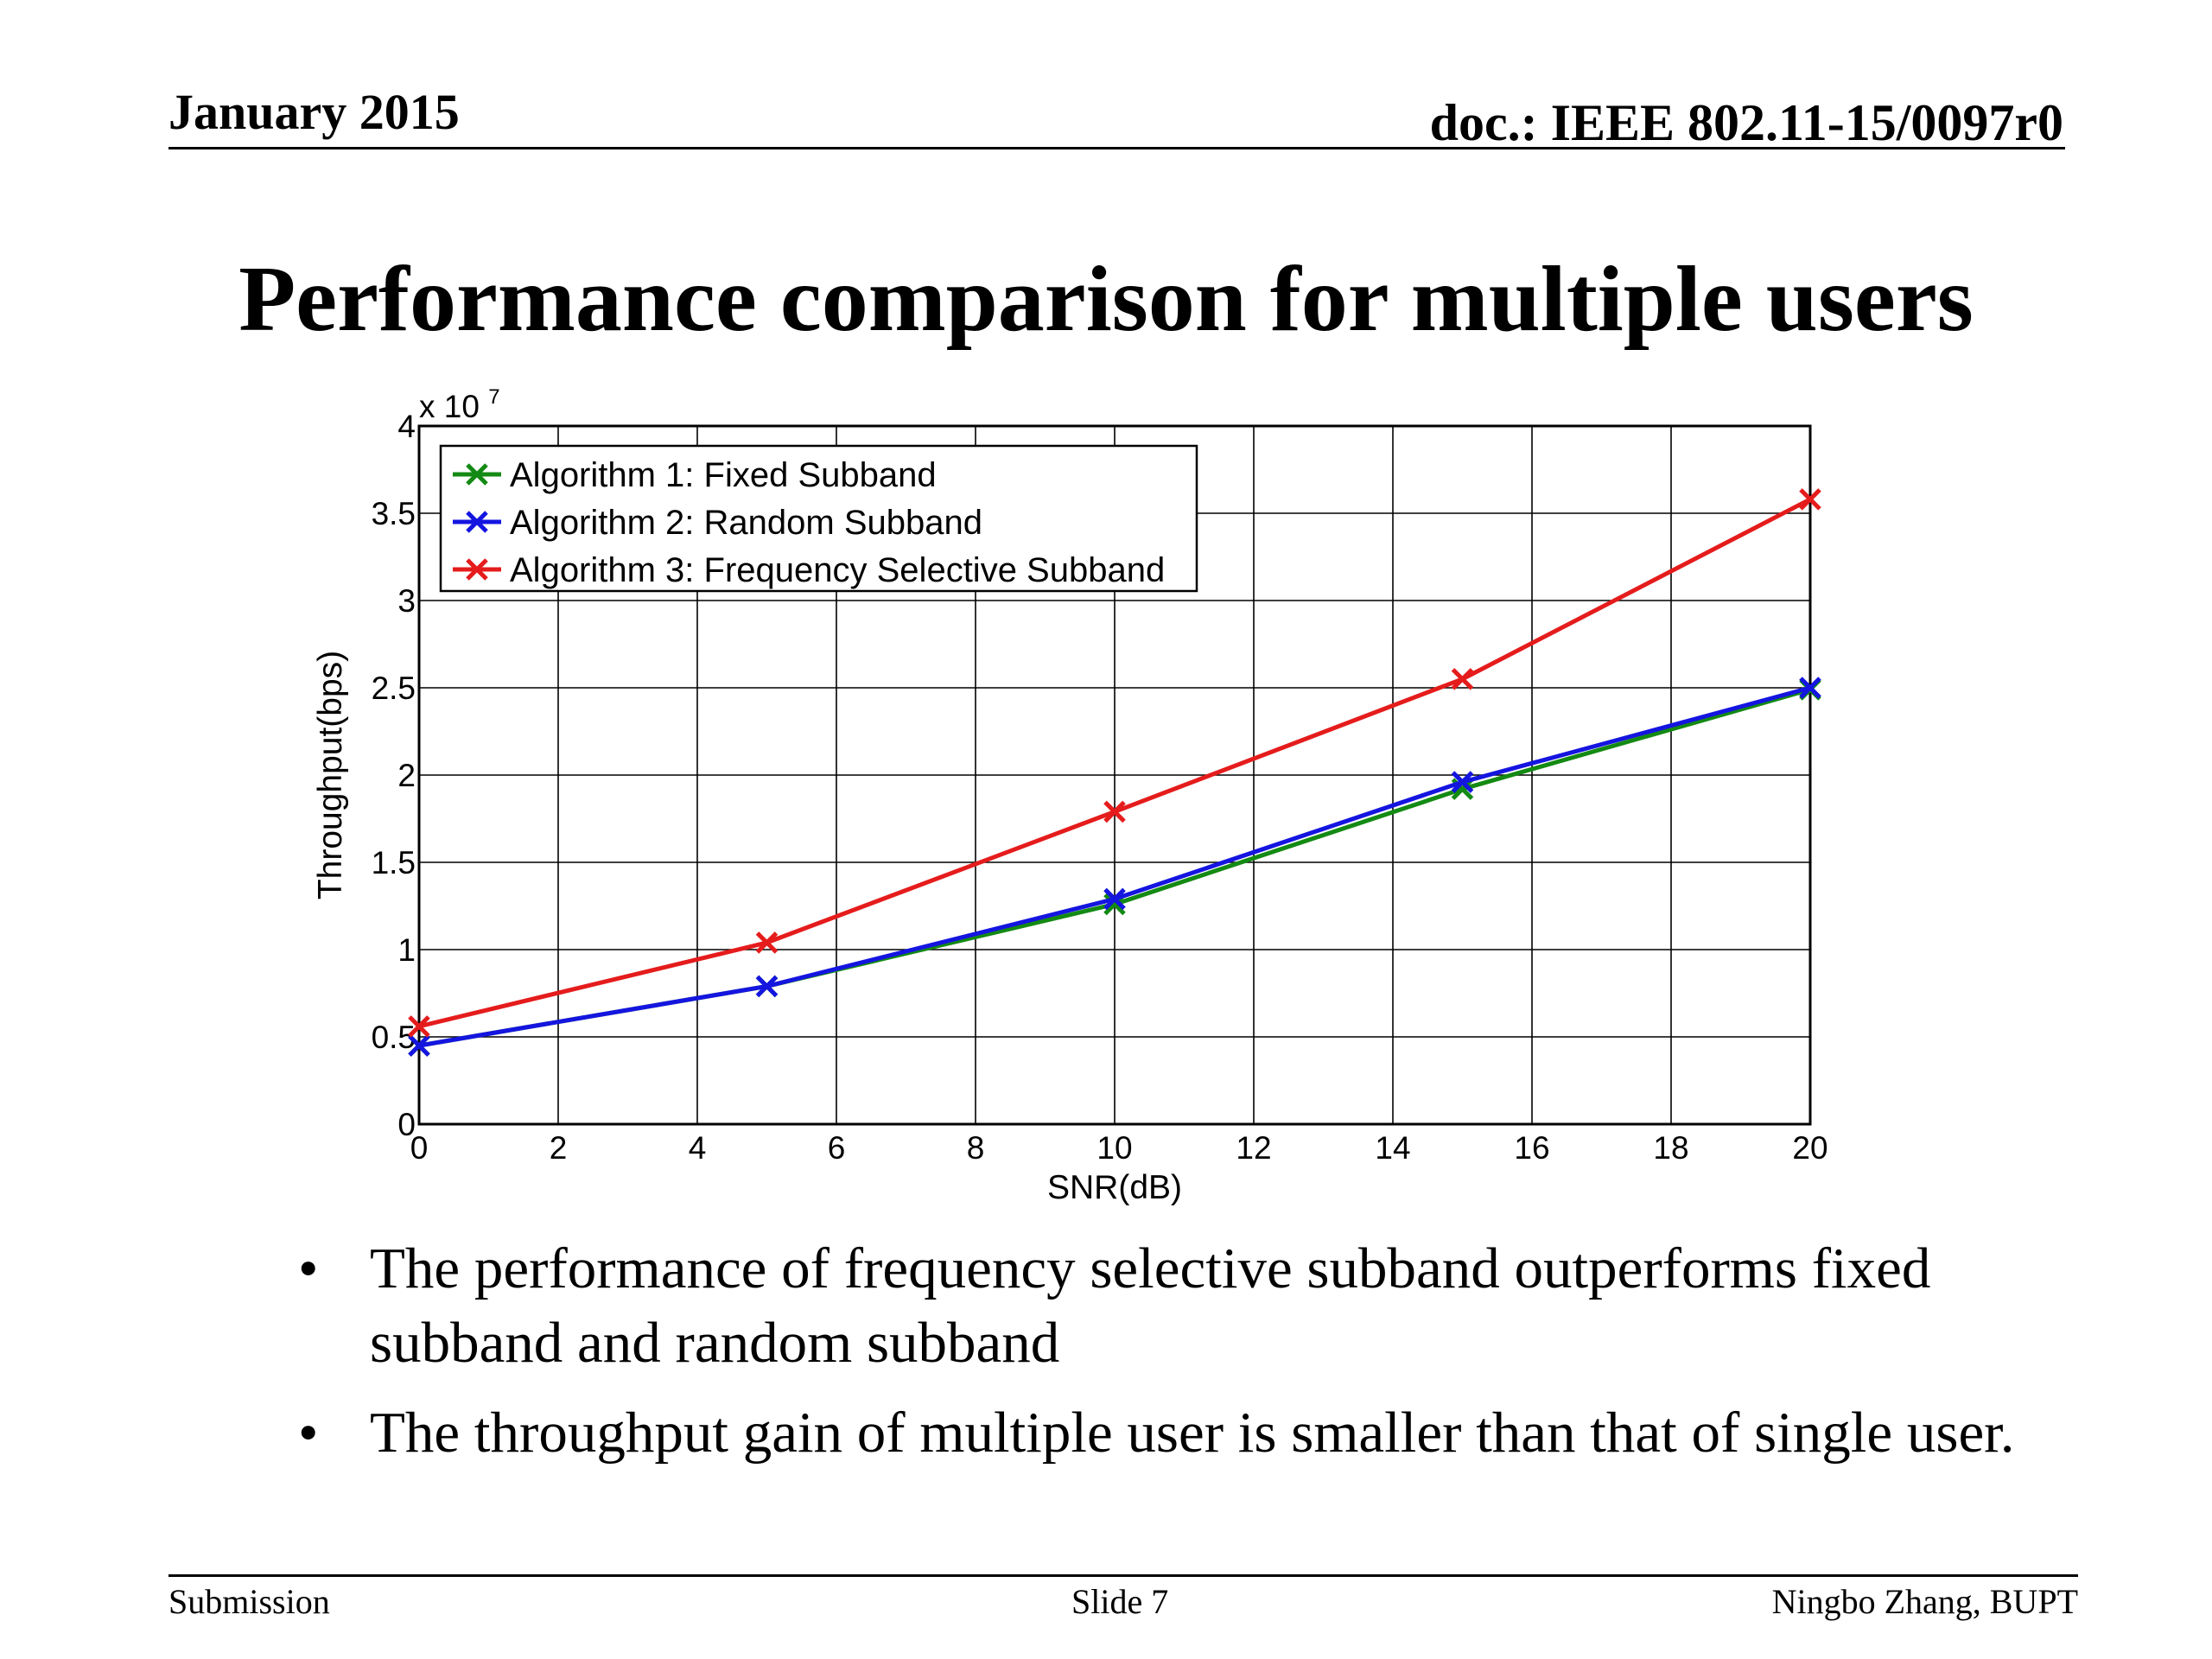 The width and height of the screenshot is (2212, 1659). I want to click on legend-label: Algorithm 3: Frequency Selective Subband, so click(837, 570).